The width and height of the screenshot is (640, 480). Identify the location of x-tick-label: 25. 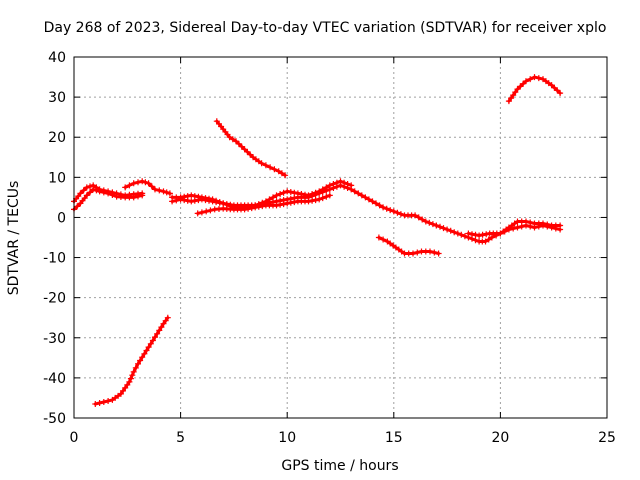
(607, 438).